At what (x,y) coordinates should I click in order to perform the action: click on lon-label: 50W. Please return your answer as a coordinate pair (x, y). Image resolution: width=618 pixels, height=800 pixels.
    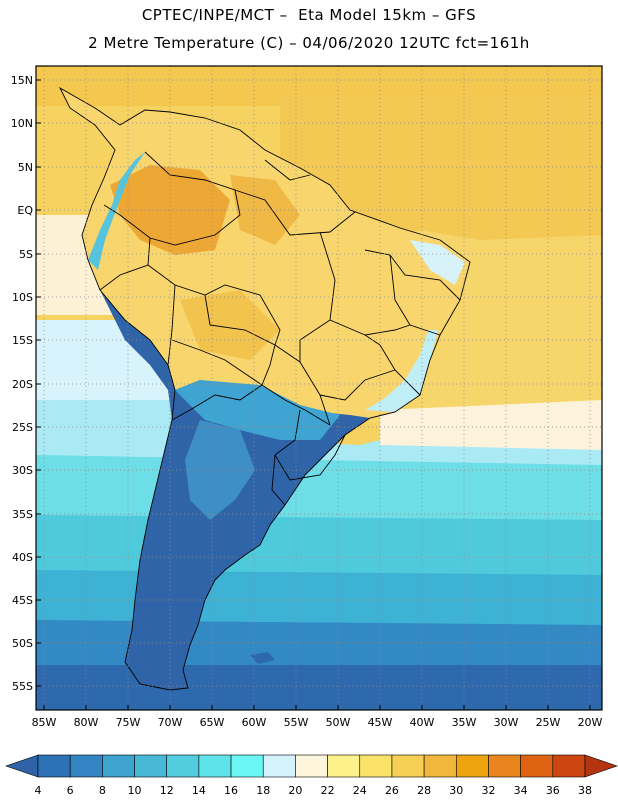
    Looking at the image, I should click on (338, 722).